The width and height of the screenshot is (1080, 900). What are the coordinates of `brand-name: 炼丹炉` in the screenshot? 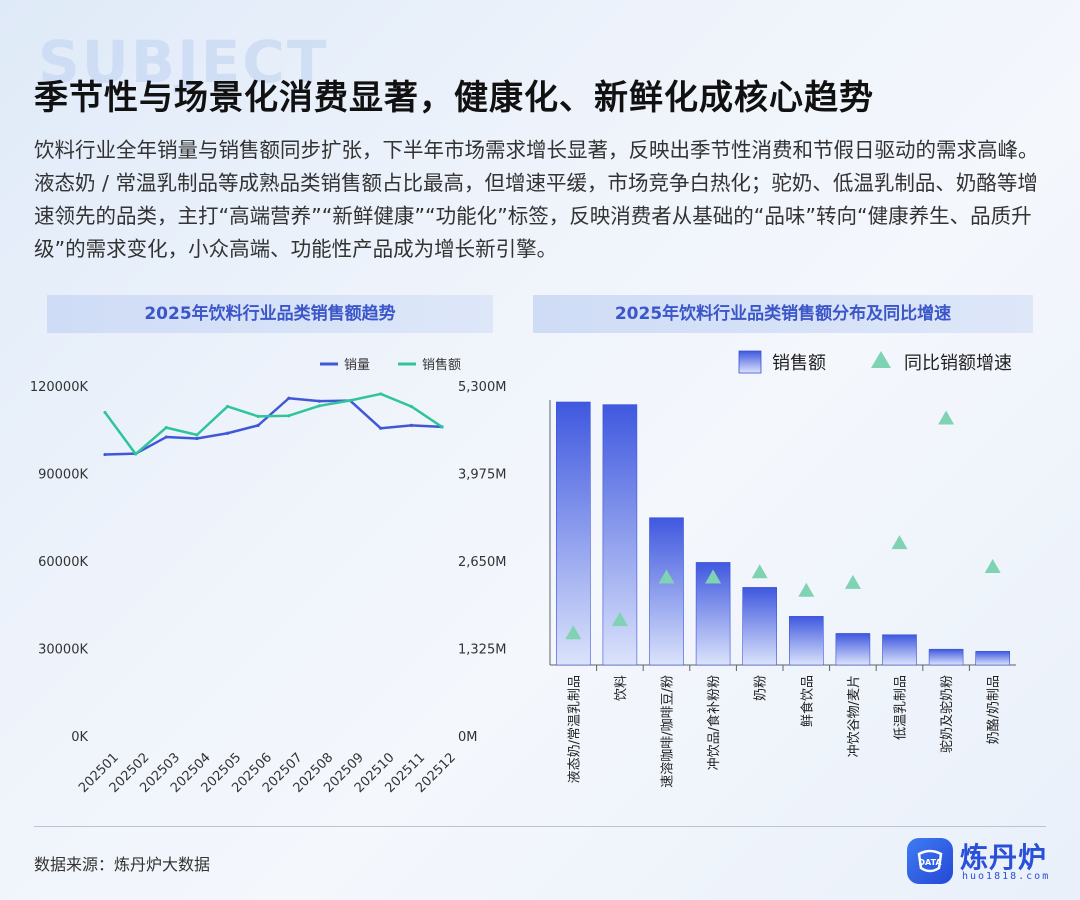 It's located at (1004, 857).